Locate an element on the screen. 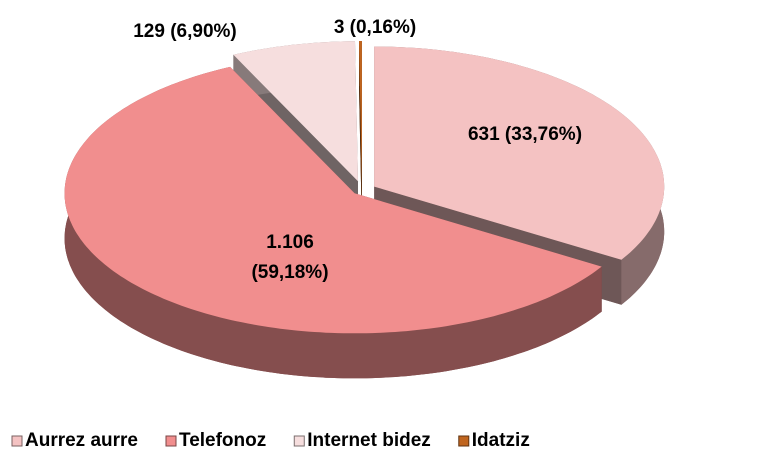  legend-label: Telefonoz is located at coordinates (222, 440).